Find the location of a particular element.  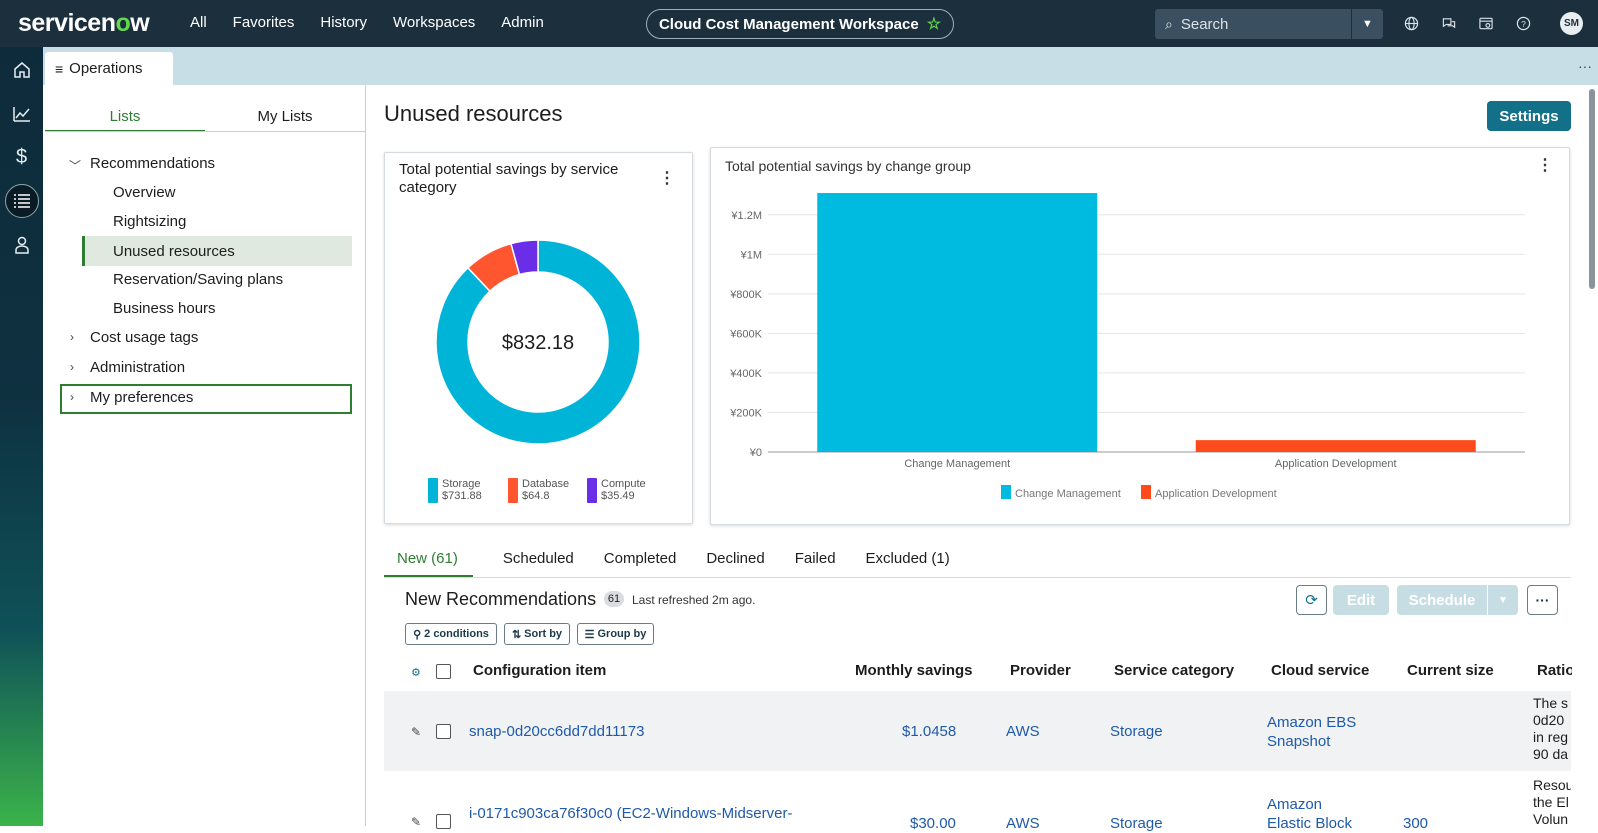

x-tick-label: Application Development is located at coordinates (1336, 464).